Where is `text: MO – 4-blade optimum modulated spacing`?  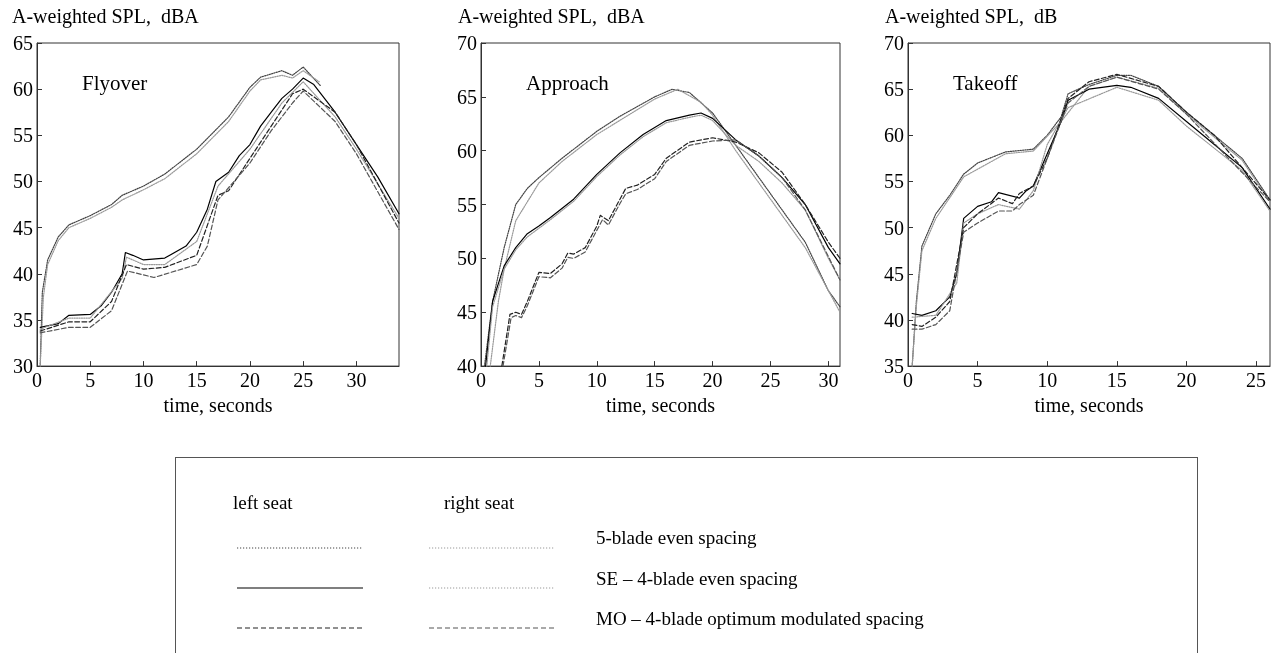 text: MO – 4-blade optimum modulated spacing is located at coordinates (760, 619).